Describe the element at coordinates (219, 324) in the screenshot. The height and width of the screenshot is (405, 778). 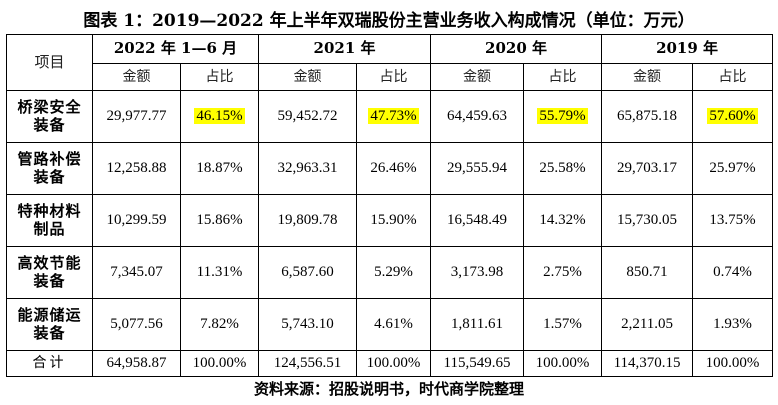
I see `share-cell: 7.82%` at that location.